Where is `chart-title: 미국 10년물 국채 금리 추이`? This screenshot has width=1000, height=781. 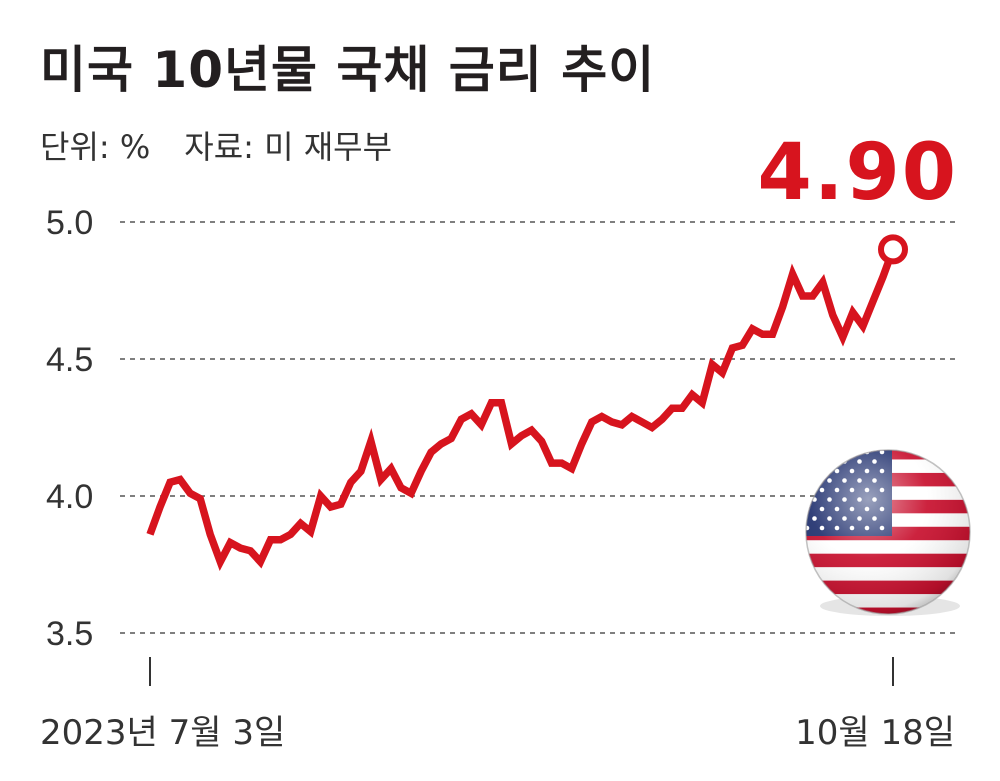
chart-title: 미국 10년물 국채 금리 추이 is located at coordinates (348, 70).